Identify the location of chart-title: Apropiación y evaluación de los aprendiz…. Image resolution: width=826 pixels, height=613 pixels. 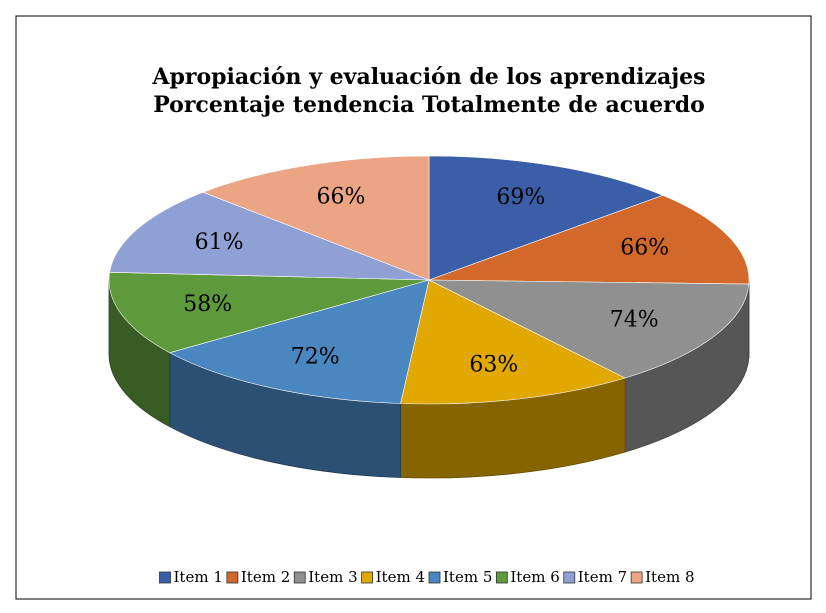
(428, 77).